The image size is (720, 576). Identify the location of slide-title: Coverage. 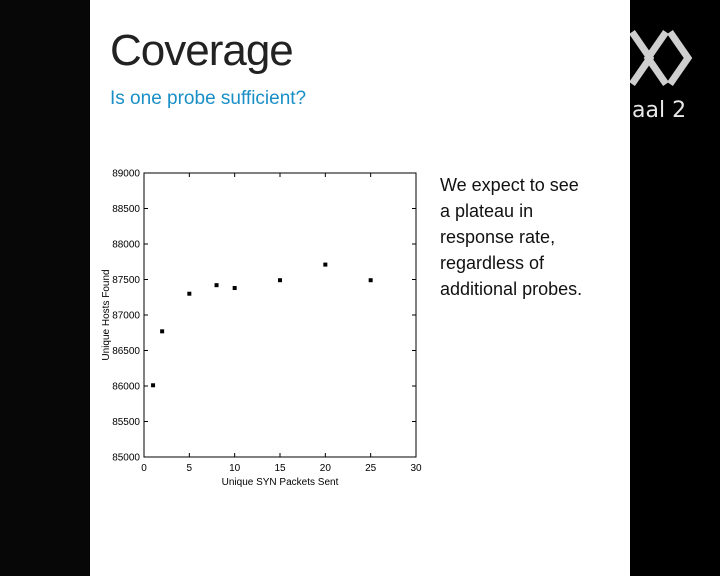
(202, 50).